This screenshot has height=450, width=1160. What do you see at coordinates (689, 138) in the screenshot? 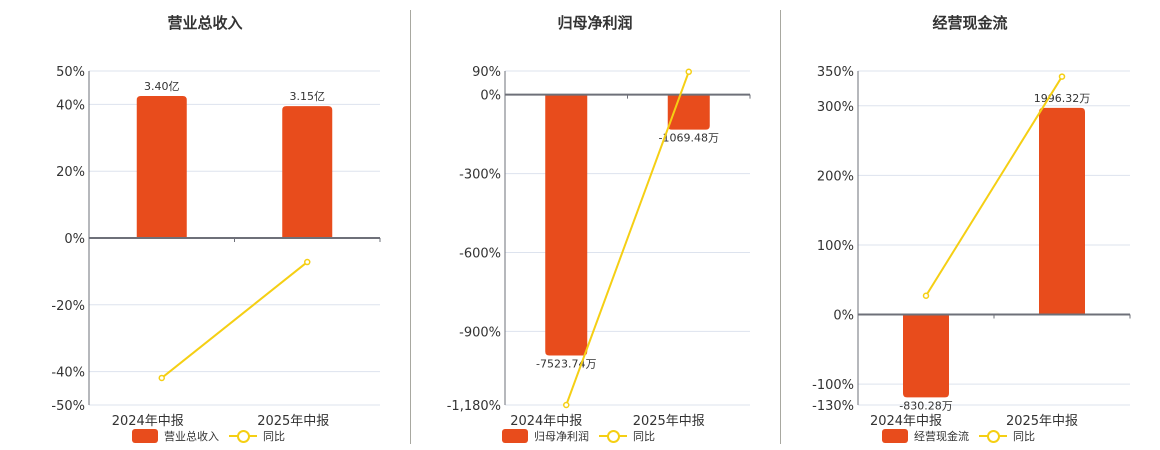
I see `bar-value-label: -1069.48万` at bounding box center [689, 138].